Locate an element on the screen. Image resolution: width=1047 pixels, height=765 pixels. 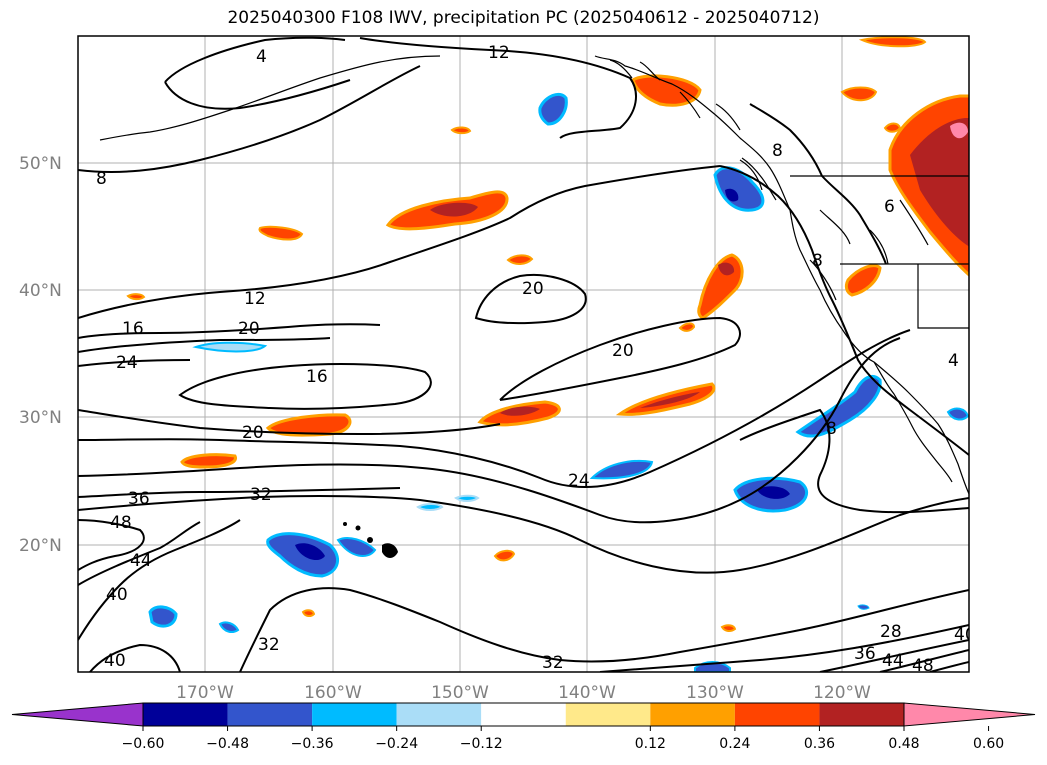
contour-line-alaska-inner is located at coordinates (257, 94).